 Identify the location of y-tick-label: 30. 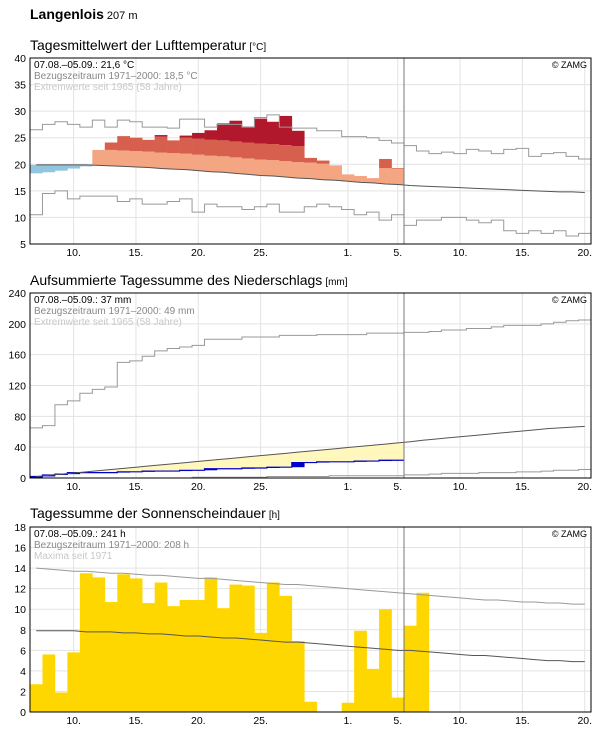
(20, 112).